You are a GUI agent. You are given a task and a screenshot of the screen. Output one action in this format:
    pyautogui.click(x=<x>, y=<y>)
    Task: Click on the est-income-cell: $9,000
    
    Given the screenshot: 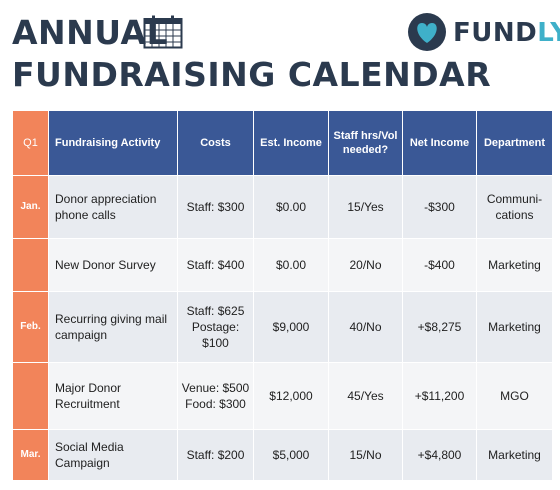 What is the action you would take?
    pyautogui.click(x=291, y=327)
    